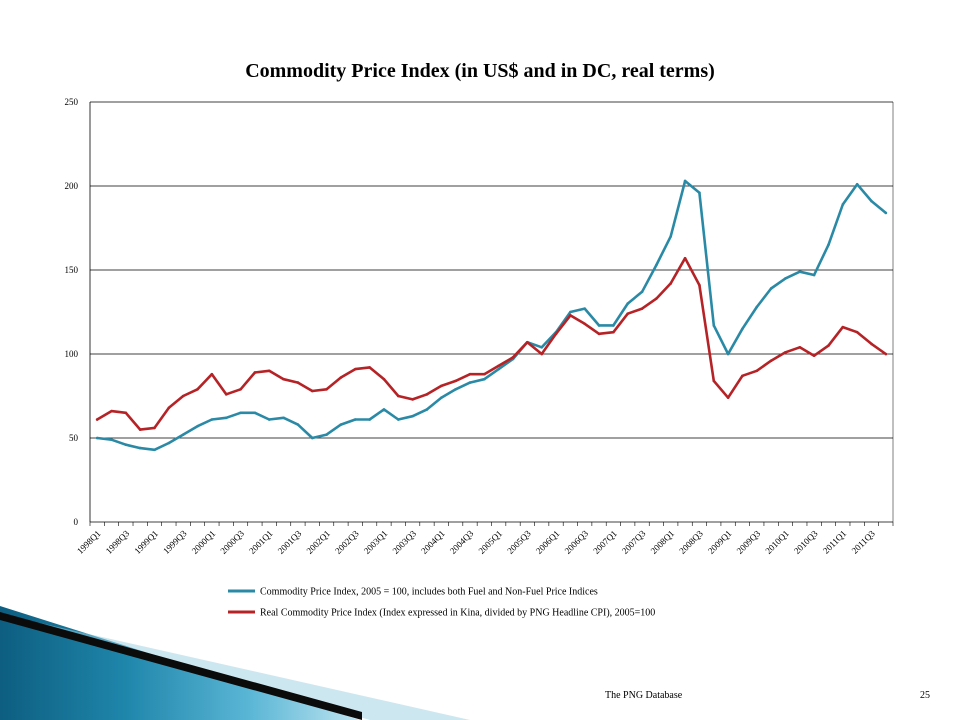 The width and height of the screenshot is (960, 720). Describe the element at coordinates (491, 542) in the screenshot. I see `x-tick-label: 2005Q1` at that location.